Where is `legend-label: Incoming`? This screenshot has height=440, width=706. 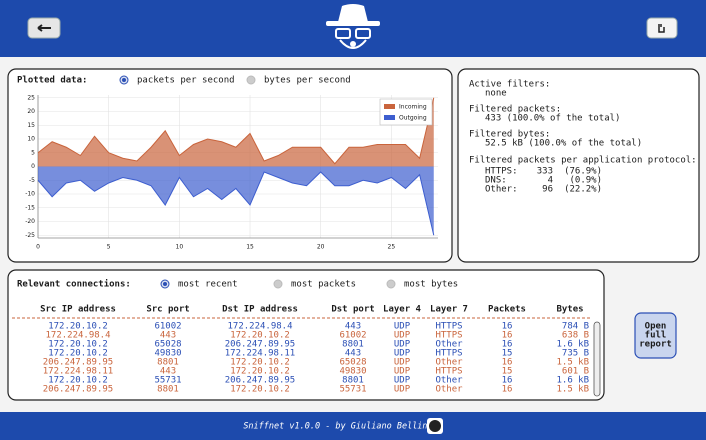 legend-label: Incoming is located at coordinates (413, 107).